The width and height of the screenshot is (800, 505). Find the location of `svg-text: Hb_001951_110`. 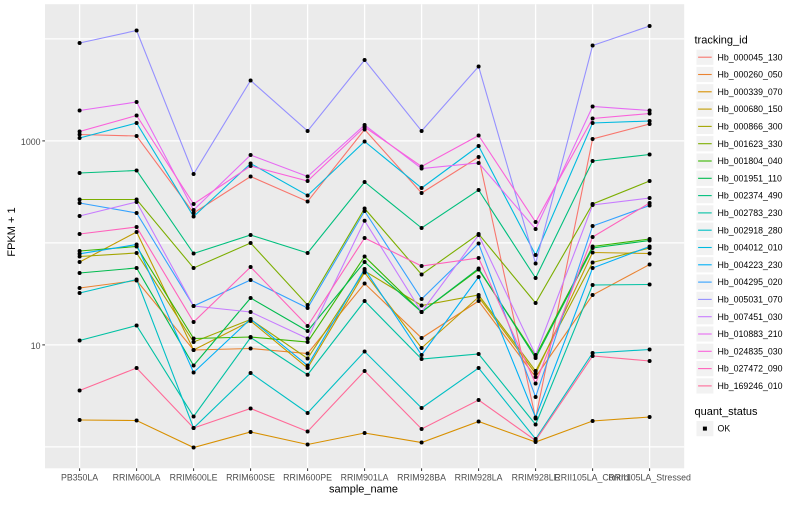

svg-text: Hb_001951_110 is located at coordinates (750, 178).